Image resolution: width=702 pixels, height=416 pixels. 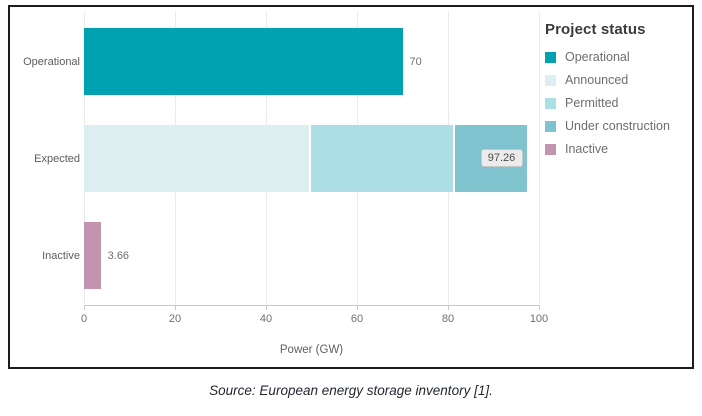 I want to click on bar-segment-inactive, so click(x=92, y=255).